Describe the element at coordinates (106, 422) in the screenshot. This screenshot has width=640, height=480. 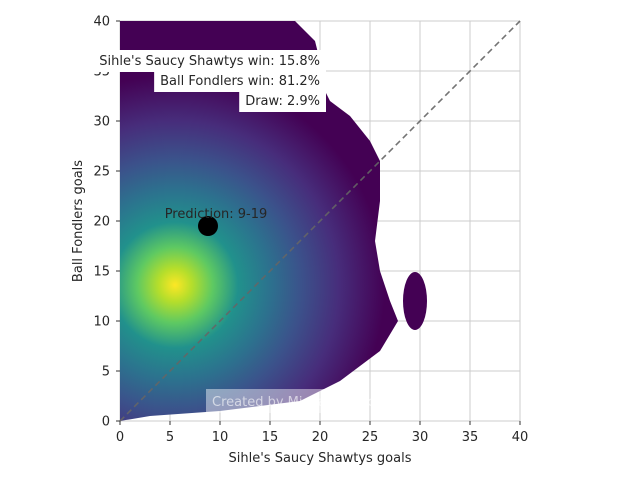
I see `y-tick-label: 0` at that location.